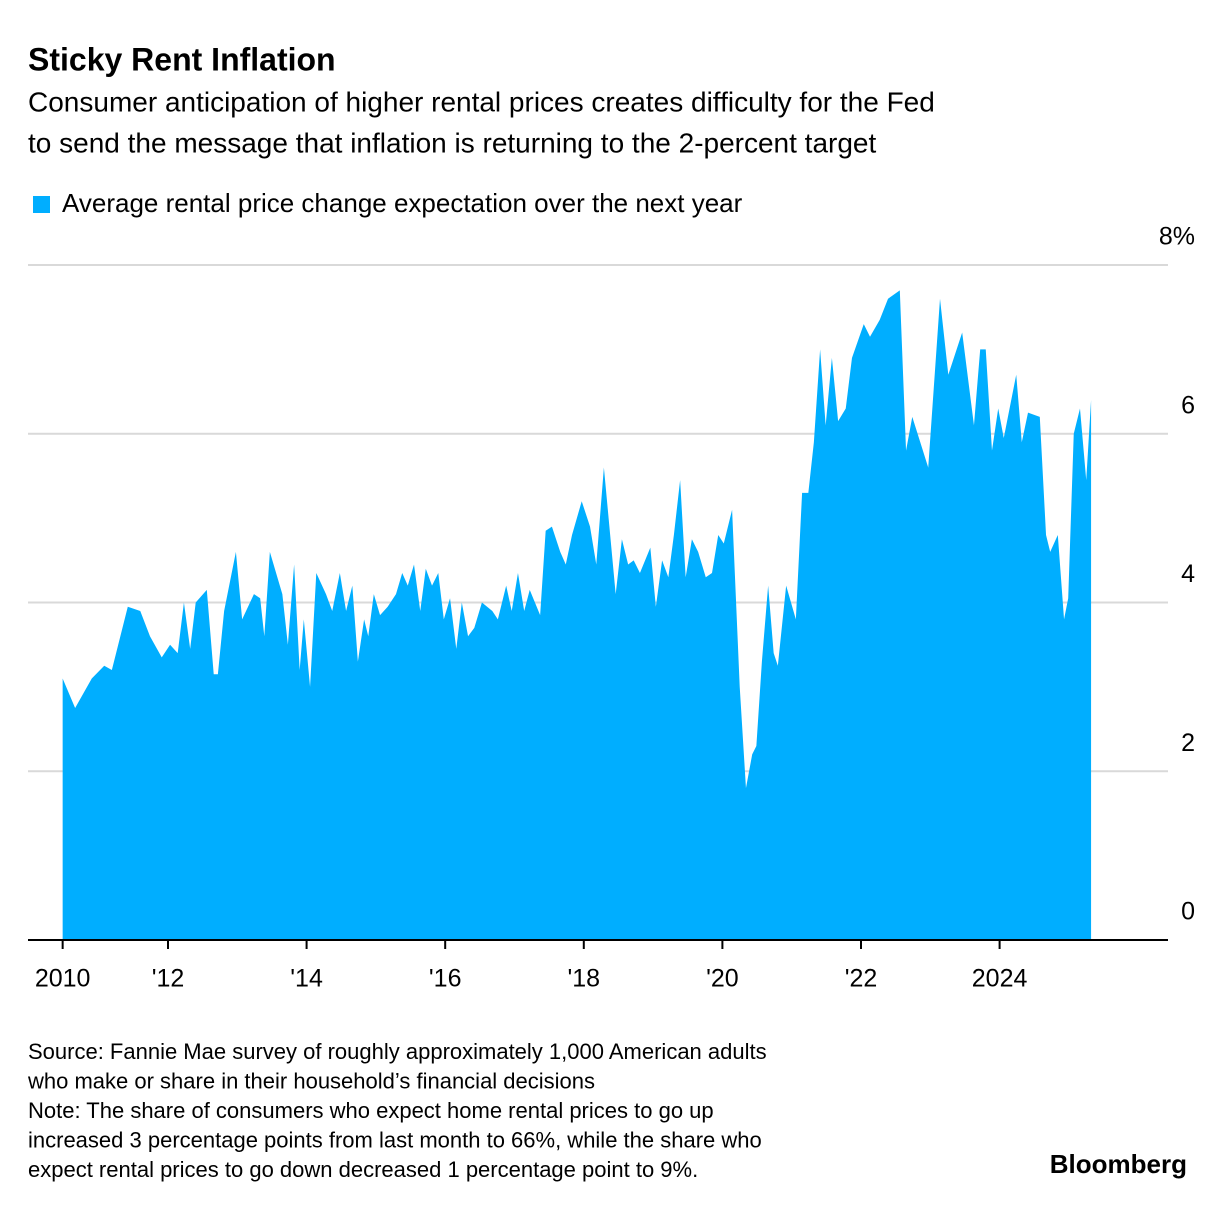 Image resolution: width=1225 pixels, height=1210 pixels. I want to click on x-tick-label: '14, so click(306, 979).